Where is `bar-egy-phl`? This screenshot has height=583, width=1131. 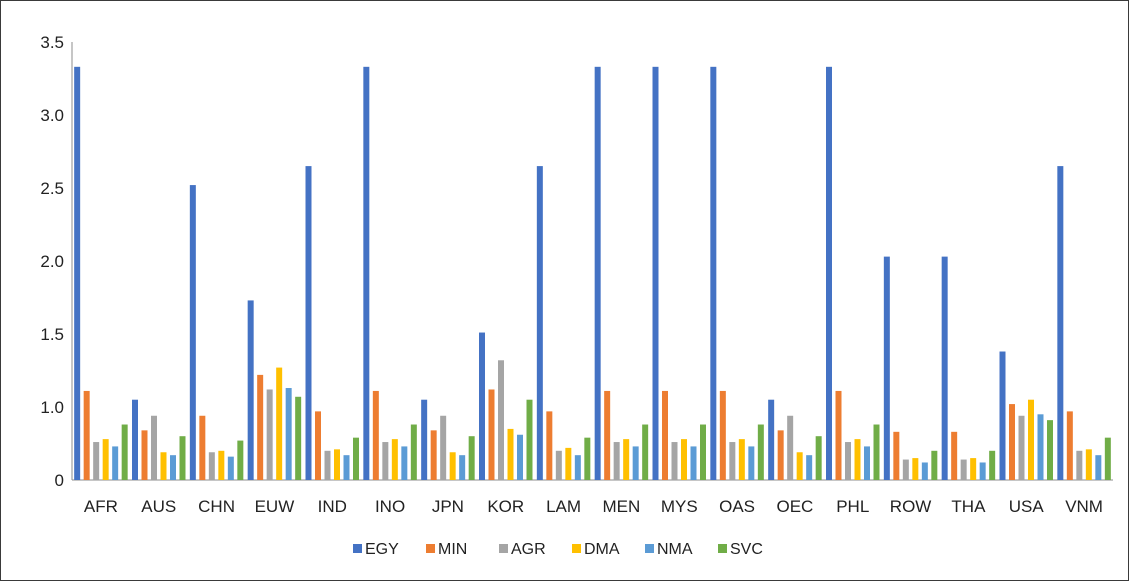 bar-egy-phl is located at coordinates (829, 273).